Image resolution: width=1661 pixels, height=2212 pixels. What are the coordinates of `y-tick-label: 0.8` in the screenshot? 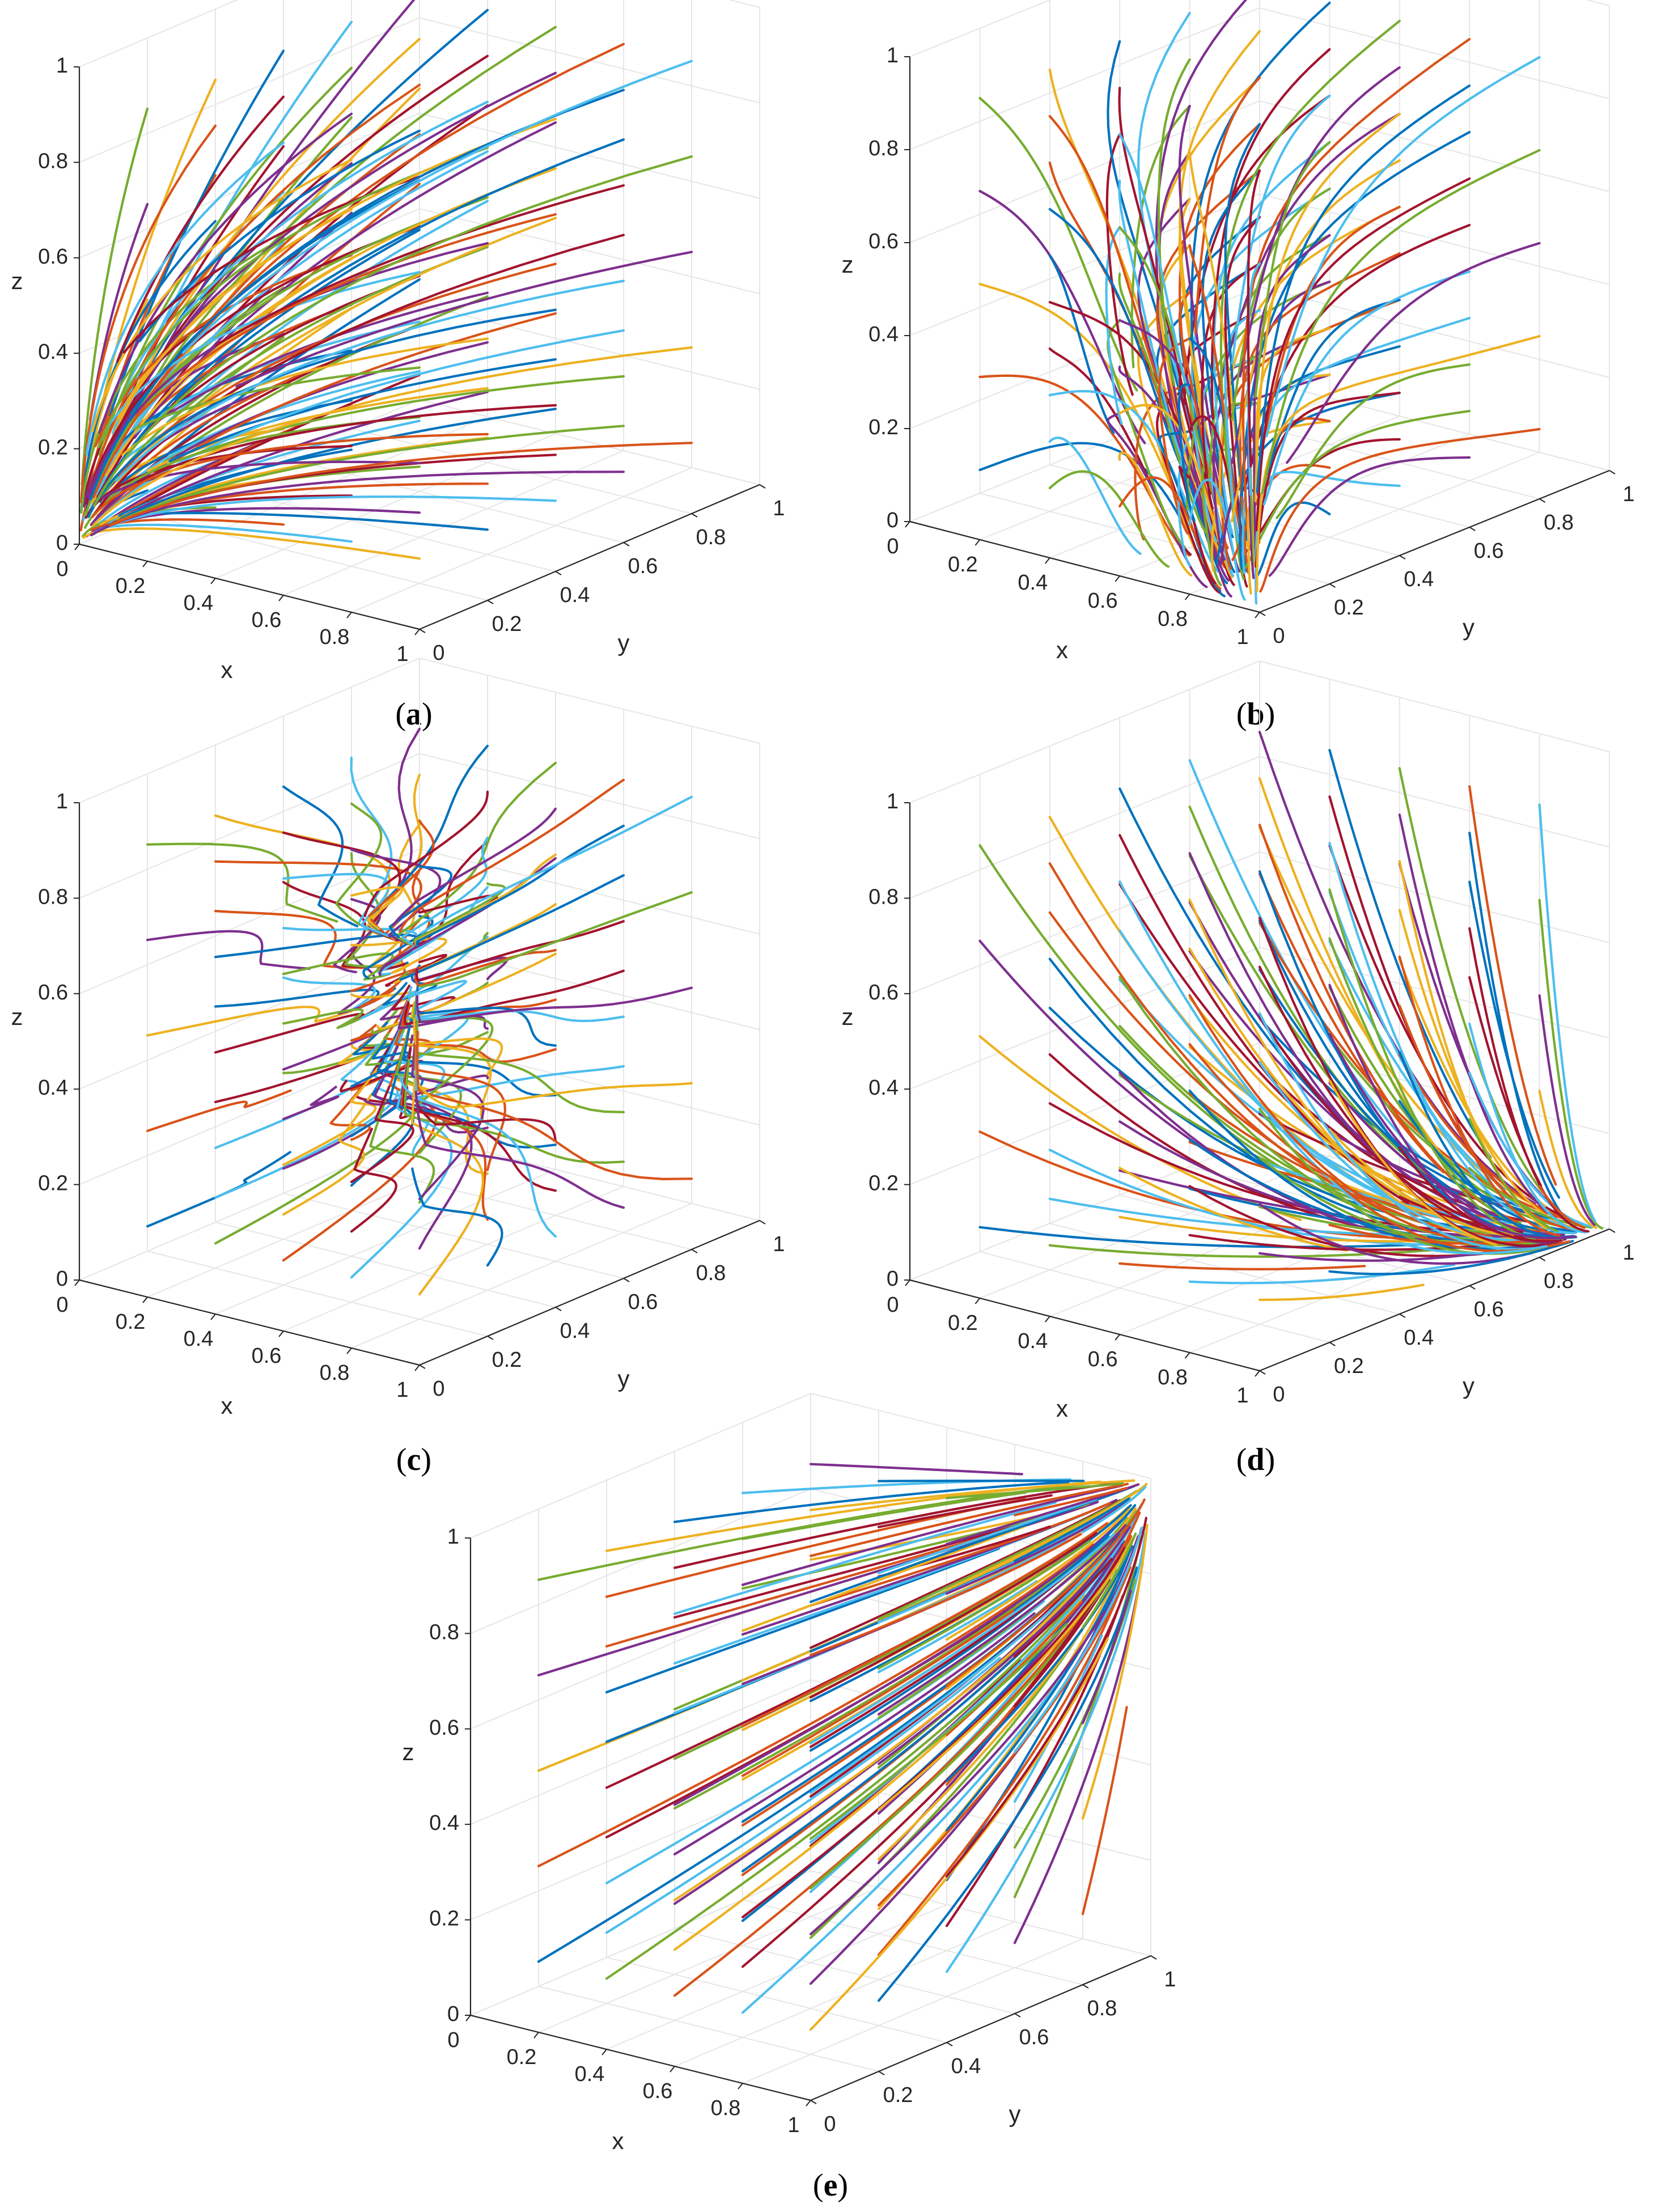 It's located at (711, 1273).